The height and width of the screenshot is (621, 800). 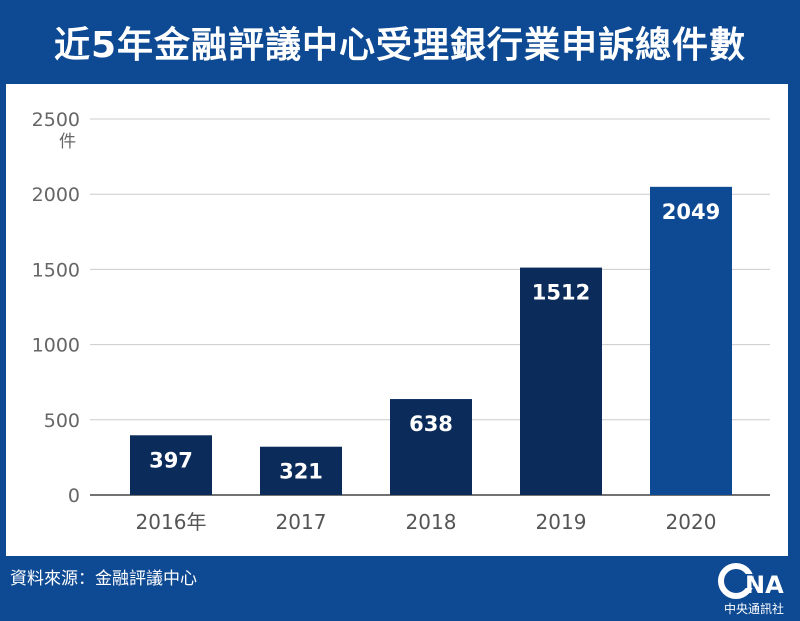 What do you see at coordinates (753, 609) in the screenshot?
I see `logo-name: 中央通訊社` at bounding box center [753, 609].